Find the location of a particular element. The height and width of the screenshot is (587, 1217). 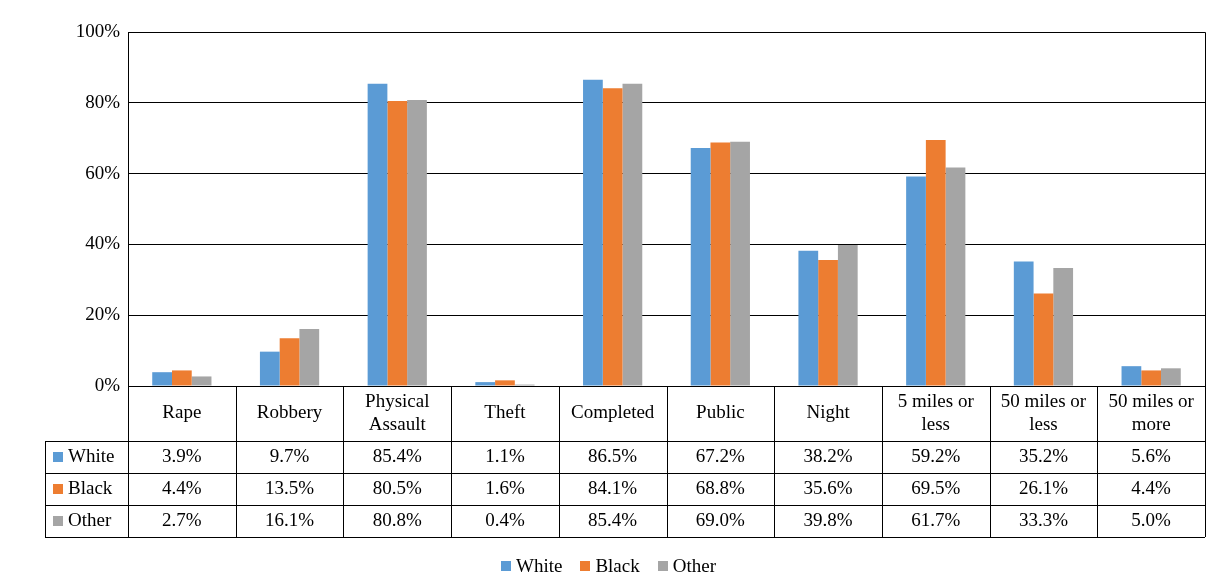

x-tick-label: Completed is located at coordinates (612, 412).